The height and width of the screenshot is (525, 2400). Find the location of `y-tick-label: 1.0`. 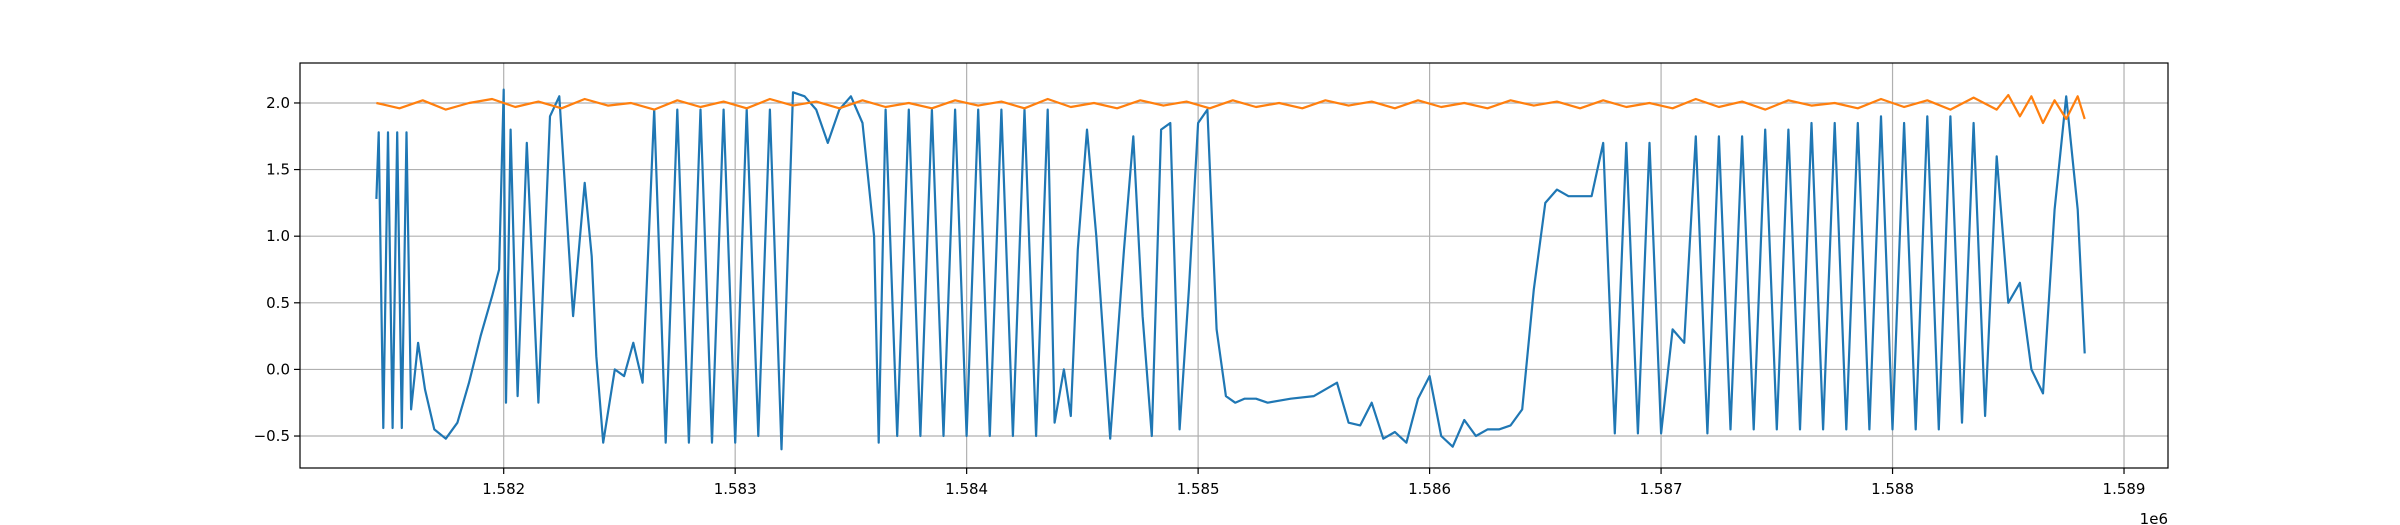

y-tick-label: 1.0 is located at coordinates (278, 236).